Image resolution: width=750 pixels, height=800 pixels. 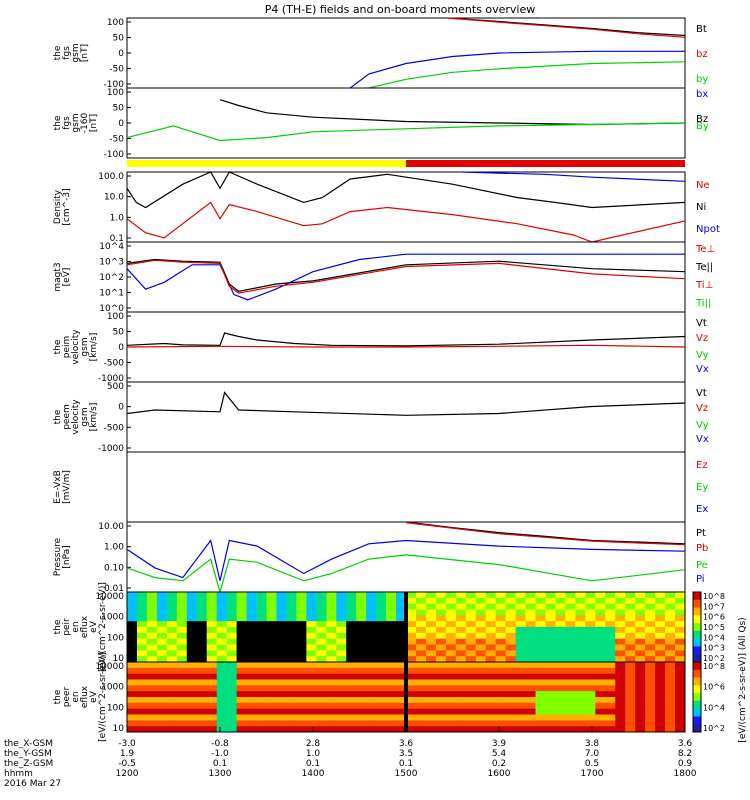 What do you see at coordinates (406, 403) in the screenshot?
I see `series-vt-line` at bounding box center [406, 403].